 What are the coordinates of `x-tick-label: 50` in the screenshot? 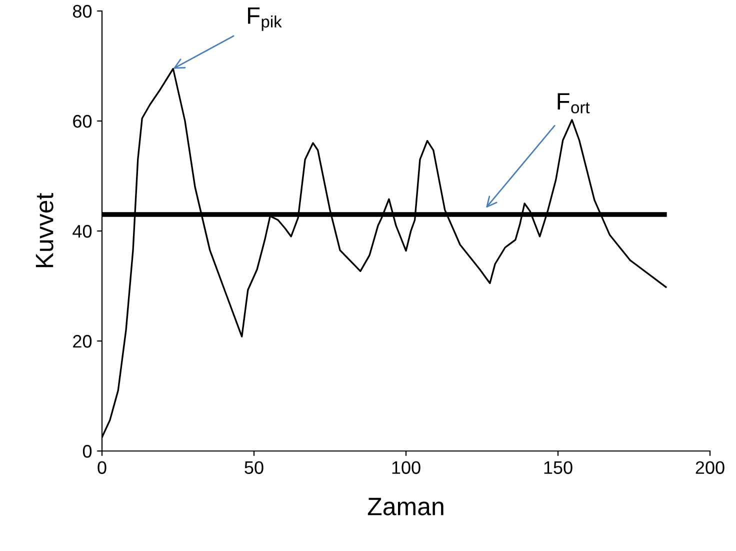 It's located at (254, 467).